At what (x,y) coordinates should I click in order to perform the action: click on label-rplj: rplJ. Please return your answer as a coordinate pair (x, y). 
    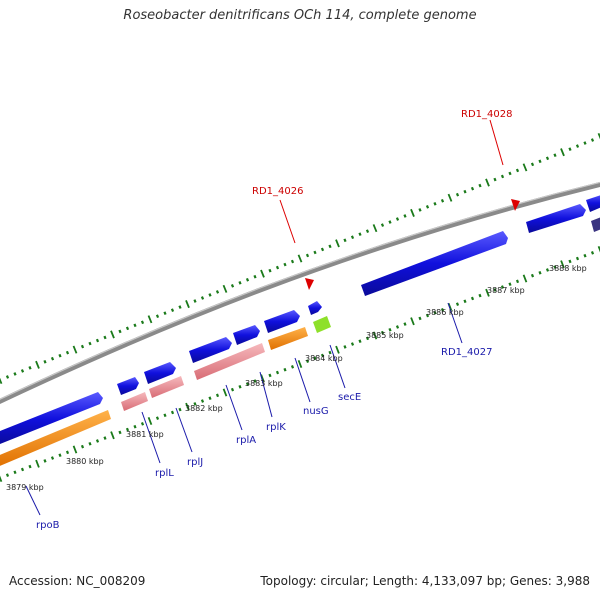
    Looking at the image, I should click on (195, 462).